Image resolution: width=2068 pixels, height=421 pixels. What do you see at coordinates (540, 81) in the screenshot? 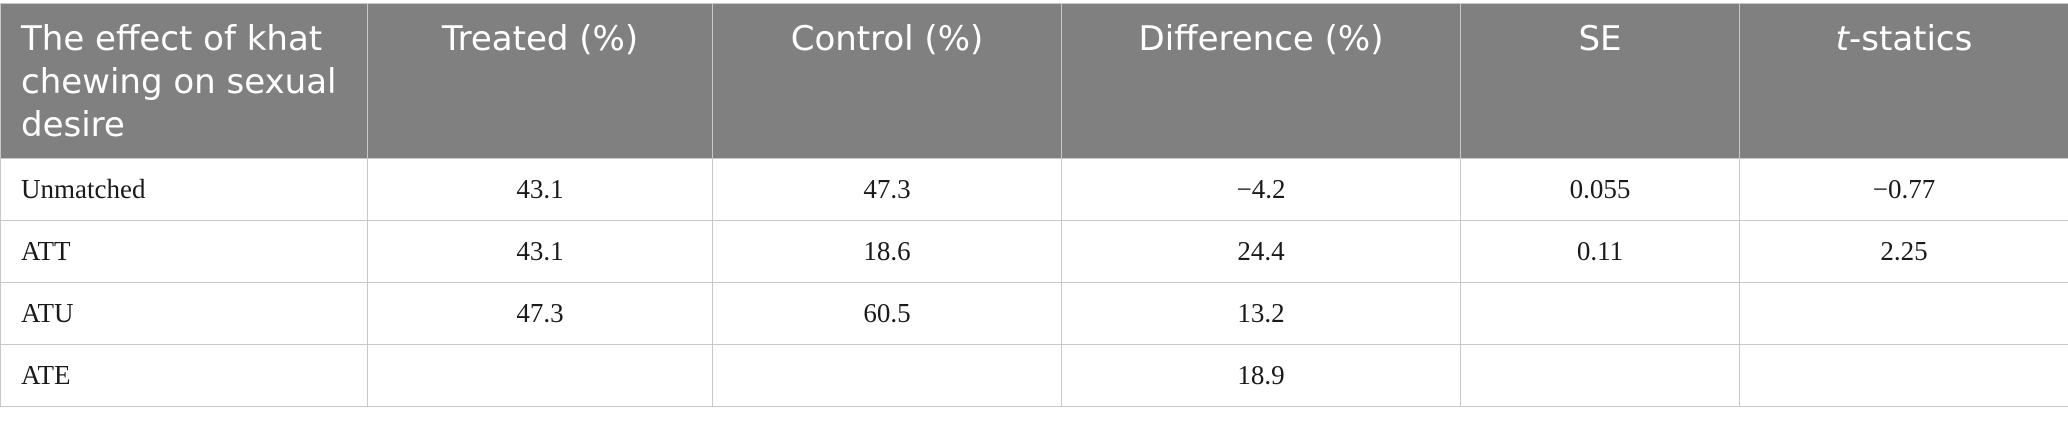
I see `header-treated: Treated (%)` at bounding box center [540, 81].